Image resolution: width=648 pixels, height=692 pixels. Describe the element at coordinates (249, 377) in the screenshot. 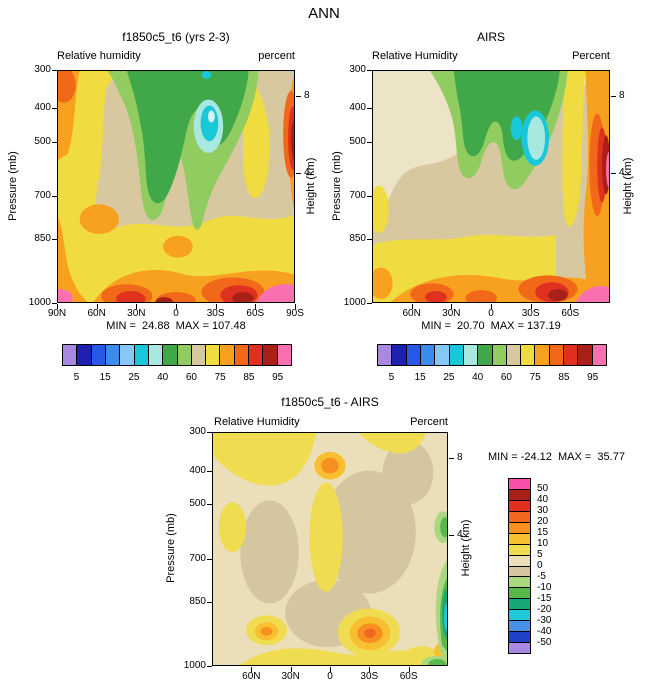

I see `colorbar-tick-label: 85` at that location.